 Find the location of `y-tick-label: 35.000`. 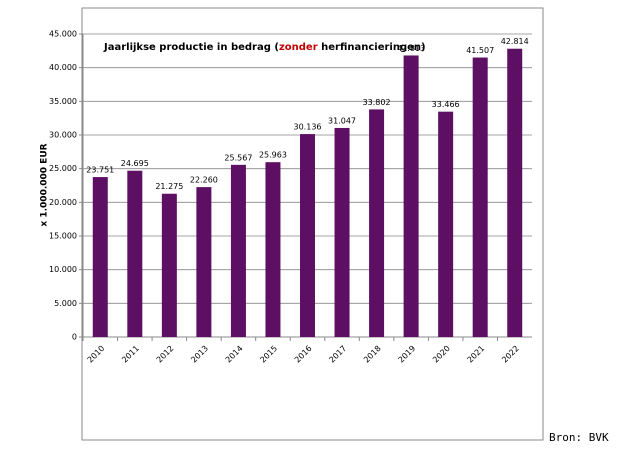

y-tick-label: 35.000 is located at coordinates (63, 101).